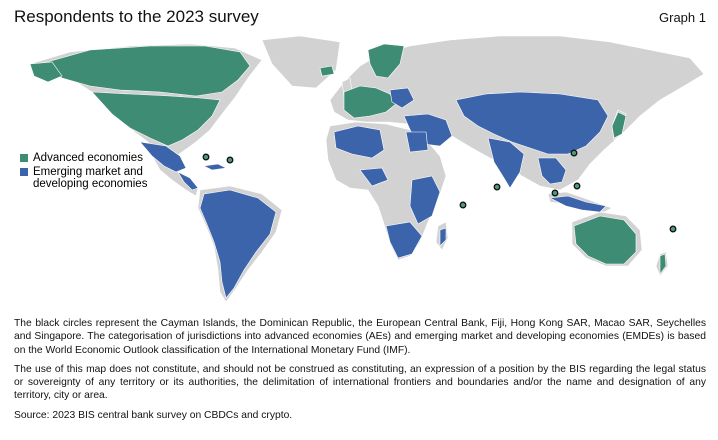  What do you see at coordinates (156, 119) in the screenshot?
I see `region-usa` at bounding box center [156, 119].